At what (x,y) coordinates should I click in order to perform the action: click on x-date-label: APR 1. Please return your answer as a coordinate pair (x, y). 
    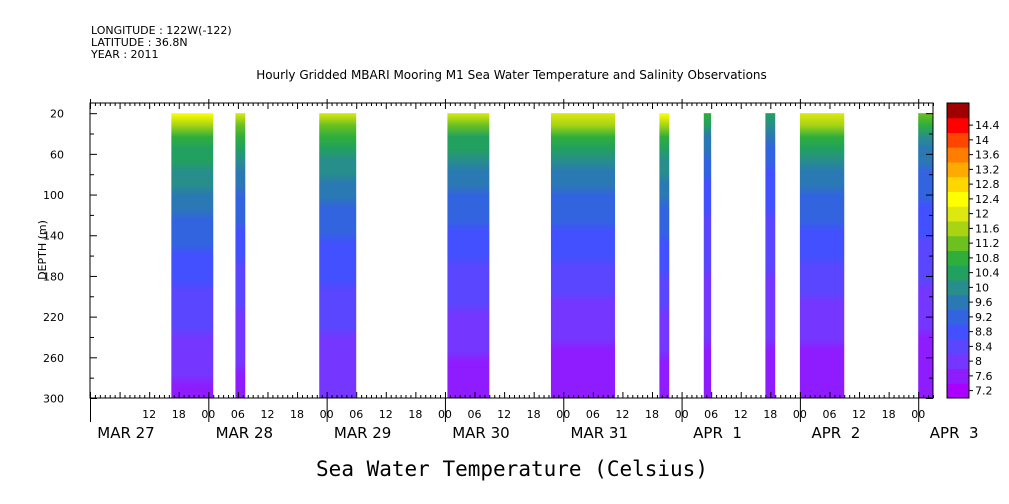
    Looking at the image, I should click on (717, 433).